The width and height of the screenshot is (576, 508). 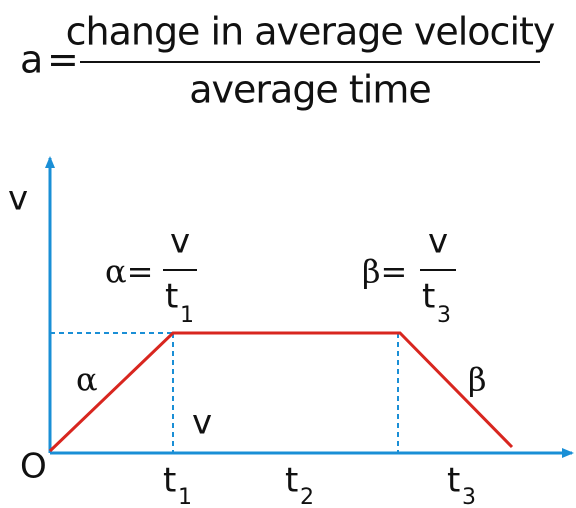 What do you see at coordinates (62, 60) in the screenshot?
I see `formula-equals: =` at bounding box center [62, 60].